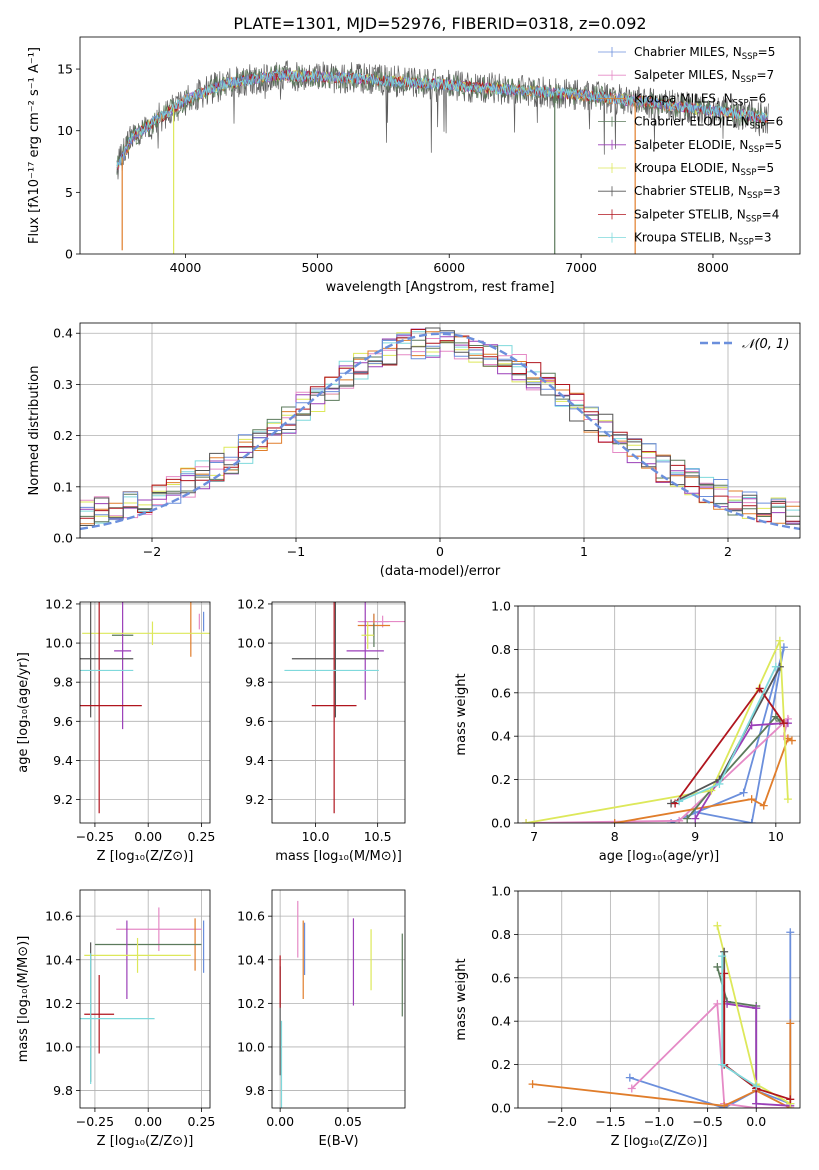  I want to click on x-axis-label: age [log₁₀(age/yr)], so click(659, 856).